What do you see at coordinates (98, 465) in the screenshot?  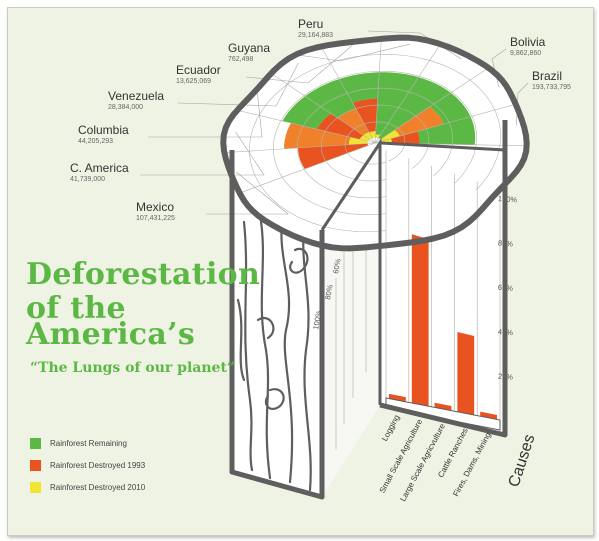 I see `legend-label: Rainforest Destroyed 1993` at bounding box center [98, 465].